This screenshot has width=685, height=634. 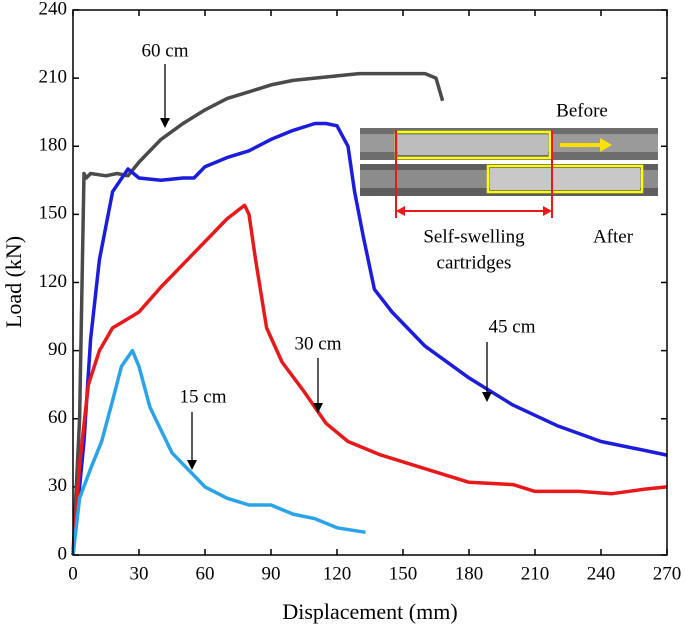 I want to click on inset-label: After, so click(x=613, y=236).